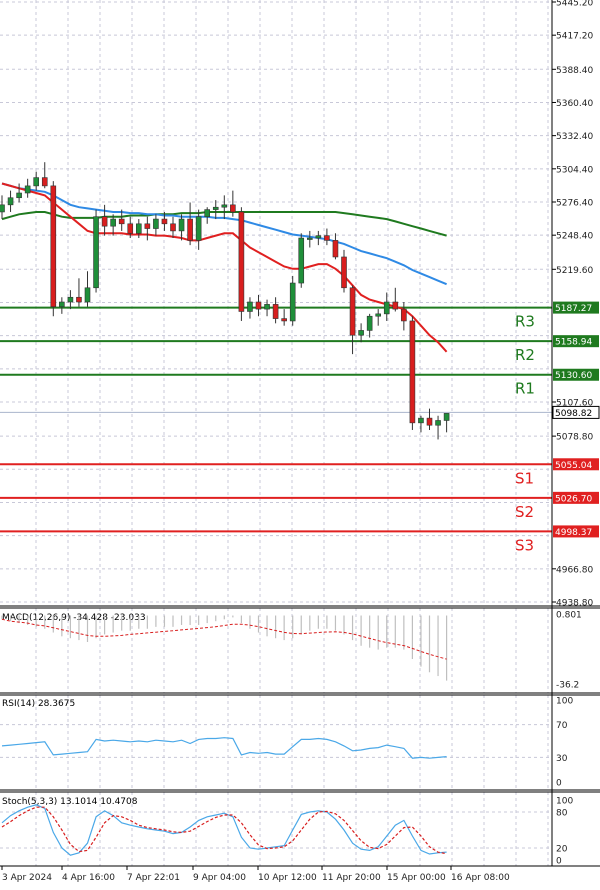 This screenshot has height=890, width=600. What do you see at coordinates (574, 570) in the screenshot?
I see `price-tick-label: 4966.80` at bounding box center [574, 570].